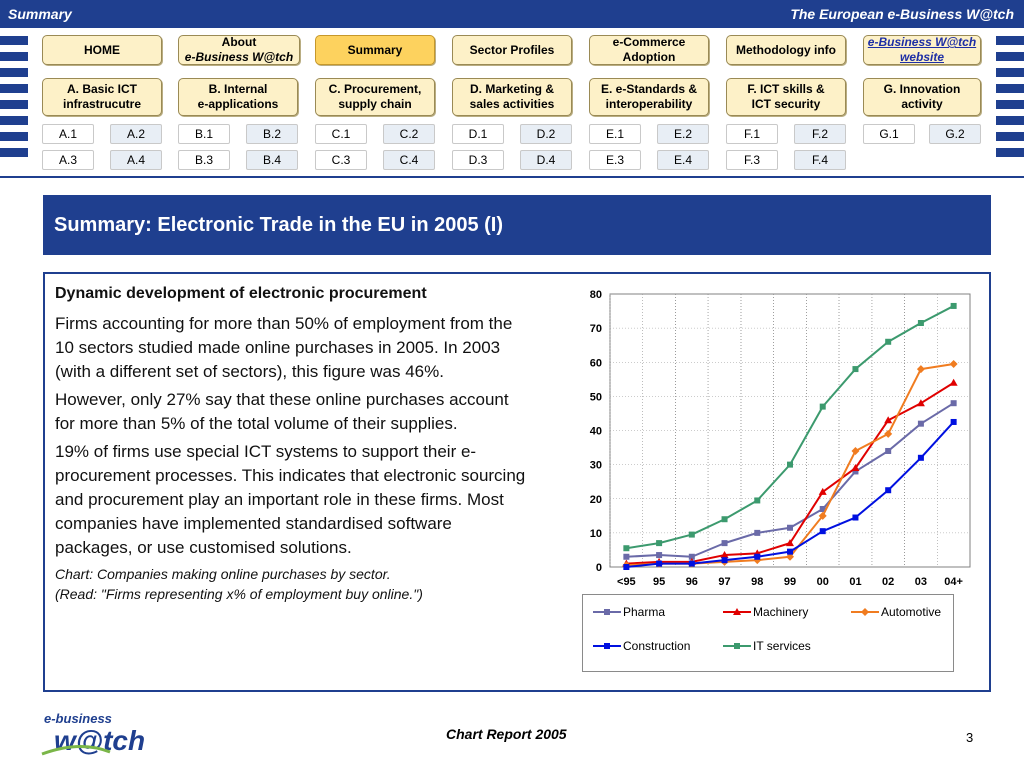  I want to click on legend-label: Automotive, so click(911, 612).